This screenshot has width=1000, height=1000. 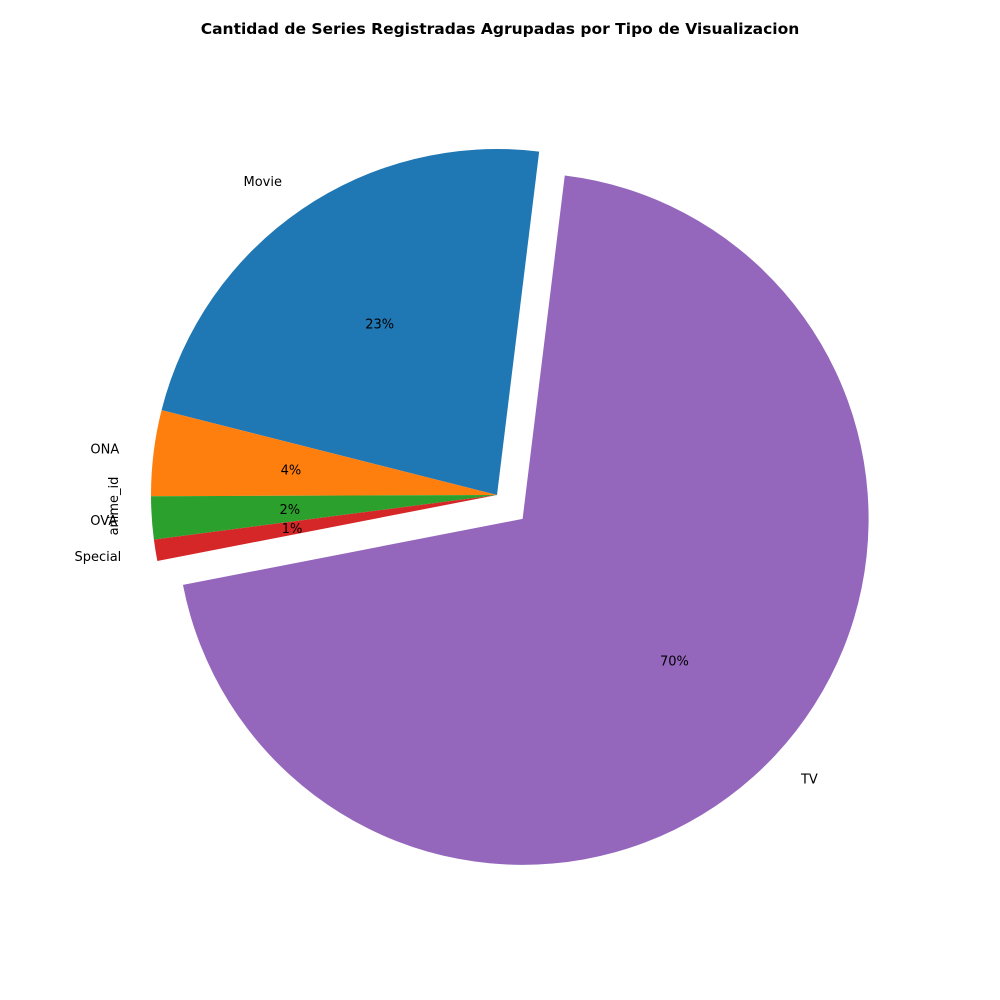 I want to click on slice-percent-special: 1%, so click(x=292, y=529).